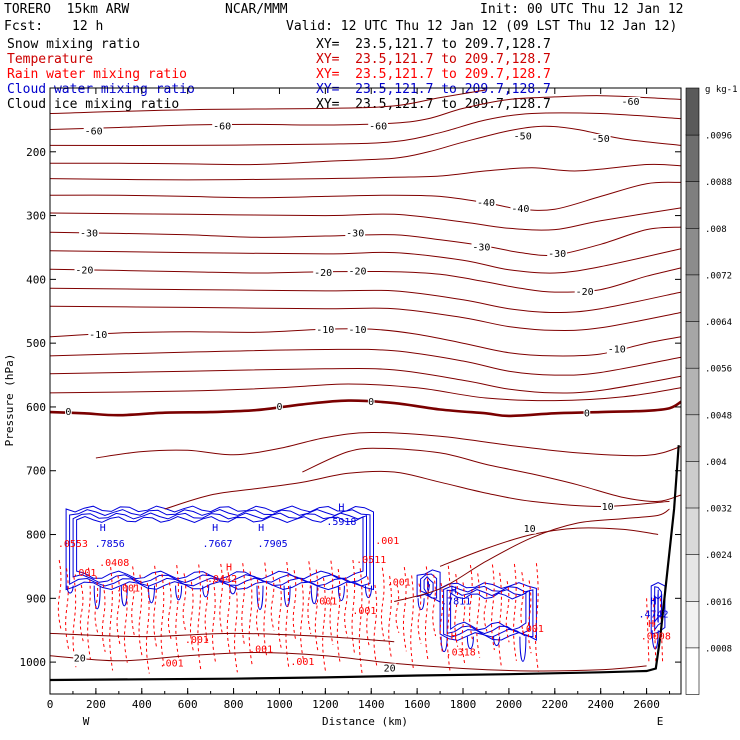  I want to click on x-tick-label: 600, so click(188, 704).